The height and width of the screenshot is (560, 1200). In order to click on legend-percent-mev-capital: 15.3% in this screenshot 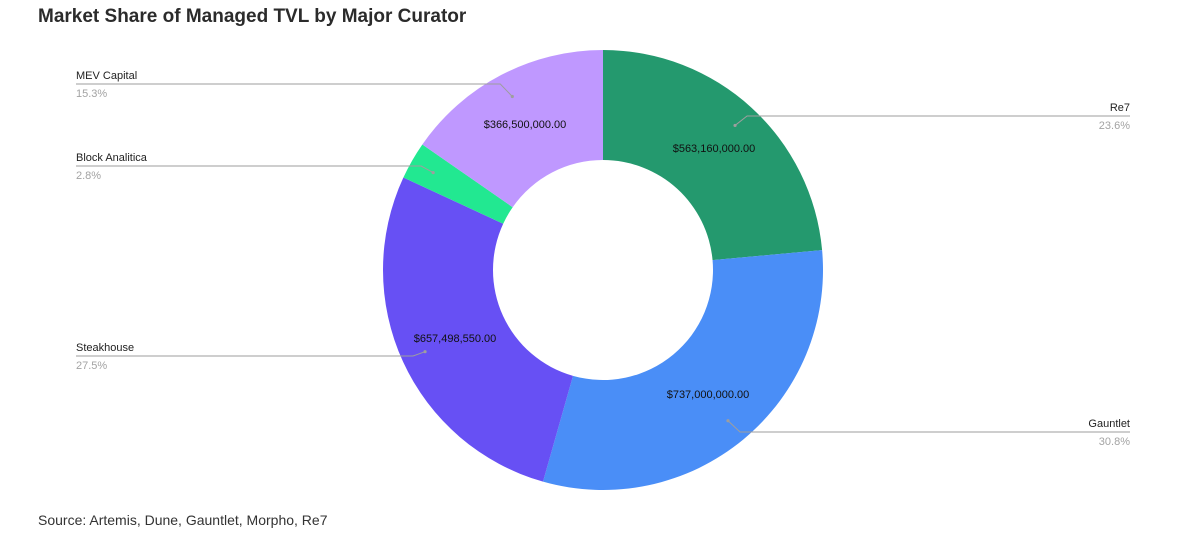, I will do `click(91, 94)`.